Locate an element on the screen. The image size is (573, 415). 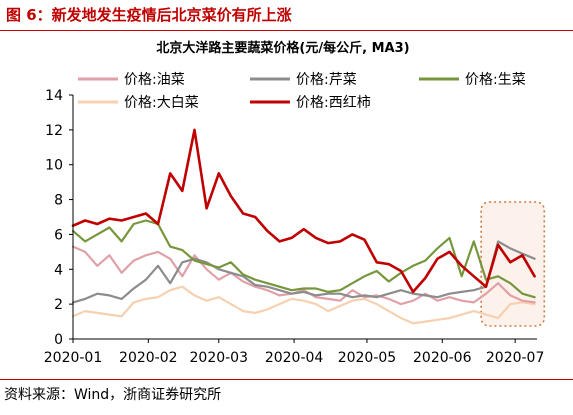
figure-title: 图 6：新发地发生疫情后北京菜价有所上涨 is located at coordinates (149, 15).